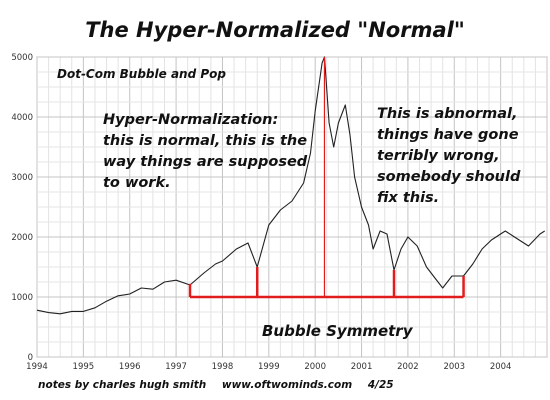  What do you see at coordinates (362, 367) in the screenshot?
I see `x-tick-label: 2001` at bounding box center [362, 367].